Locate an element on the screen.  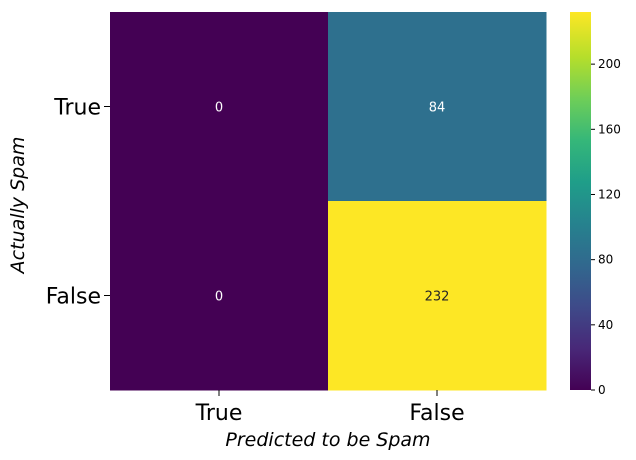
colorbar is located at coordinates (580, 201).